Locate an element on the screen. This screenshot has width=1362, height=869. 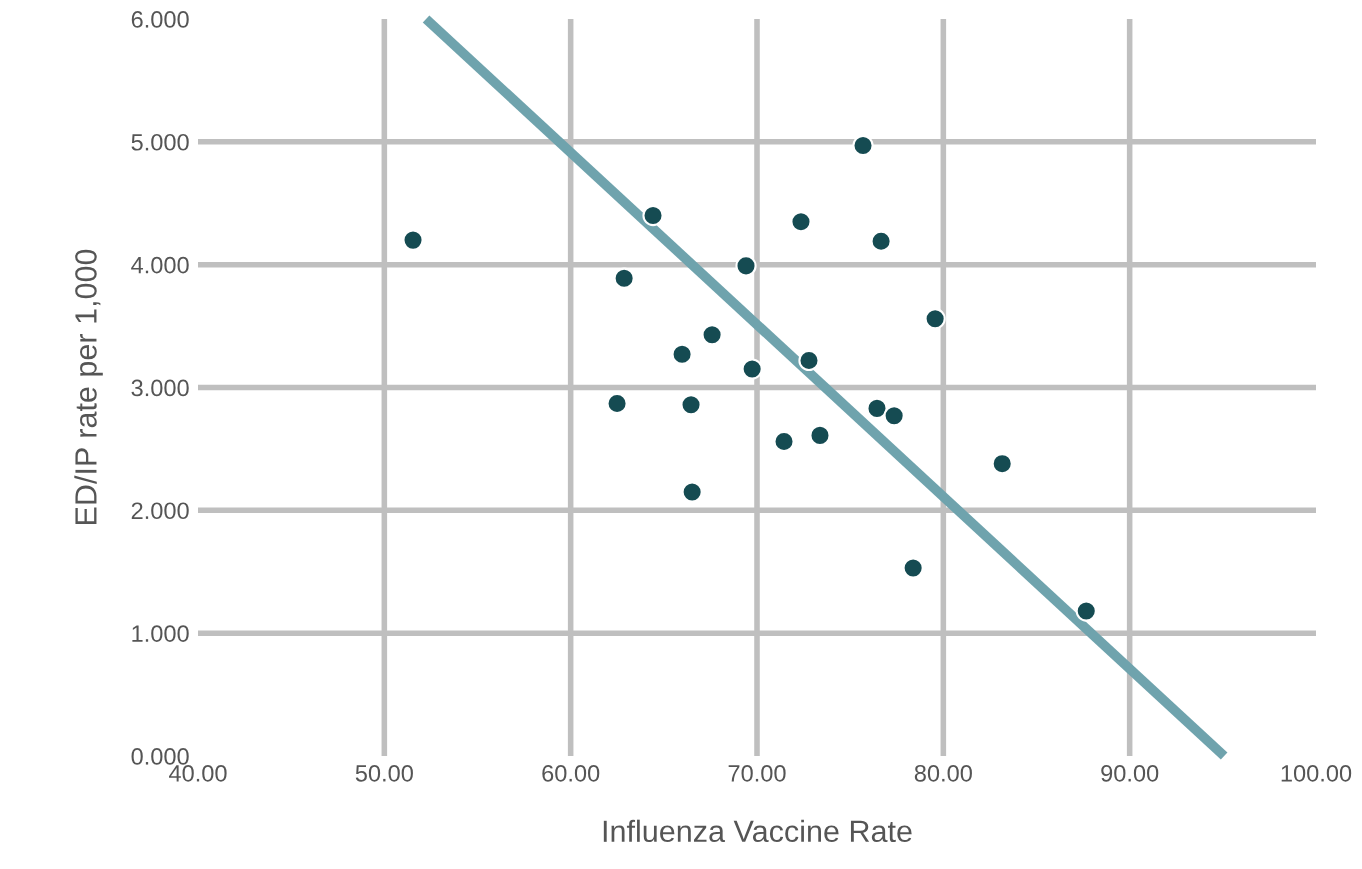
x-tick-label: 70.00 is located at coordinates (757, 773).